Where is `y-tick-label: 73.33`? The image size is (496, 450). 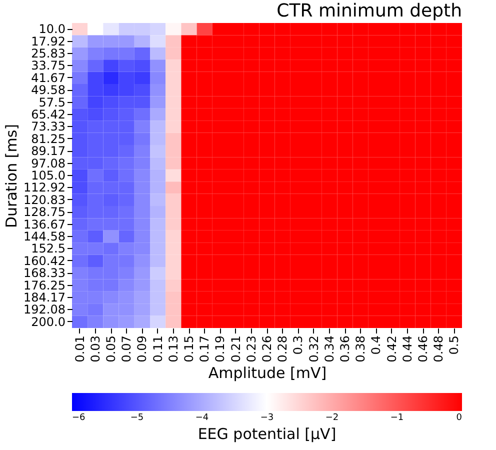
y-tick-label: 73.33 is located at coordinates (48, 127).